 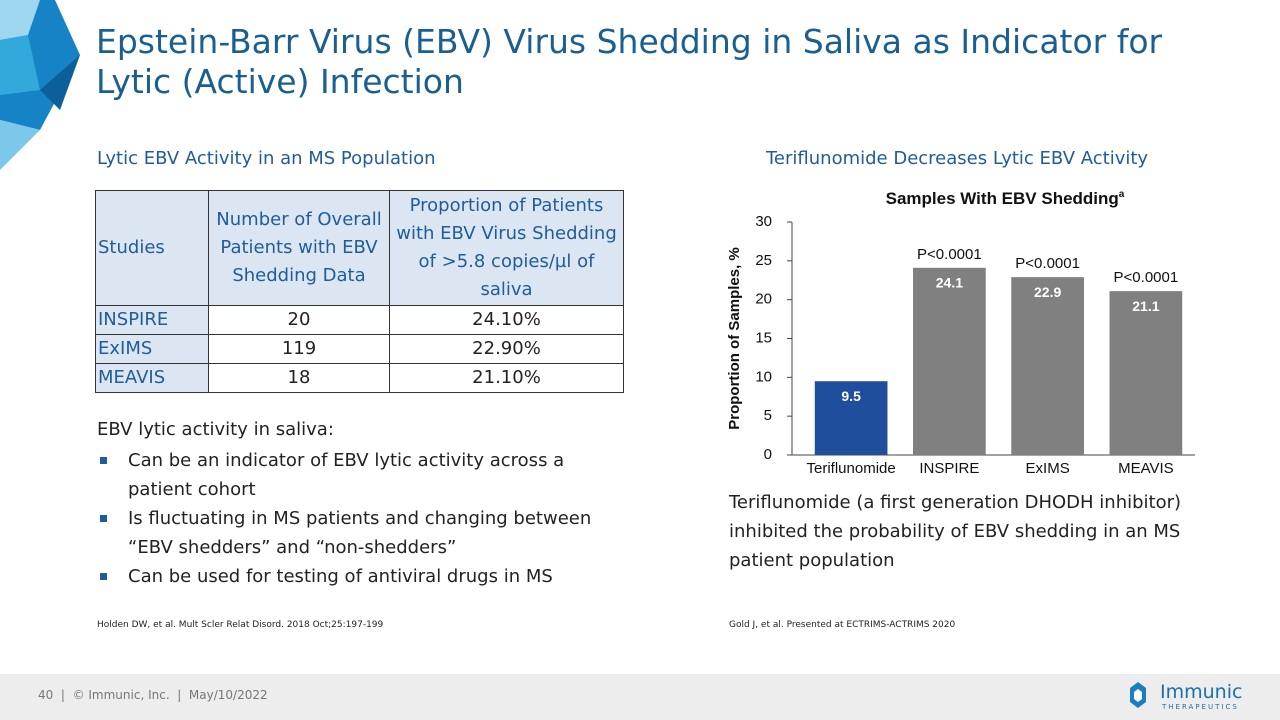 I want to click on y-tick-label: 30, so click(x=763, y=221).